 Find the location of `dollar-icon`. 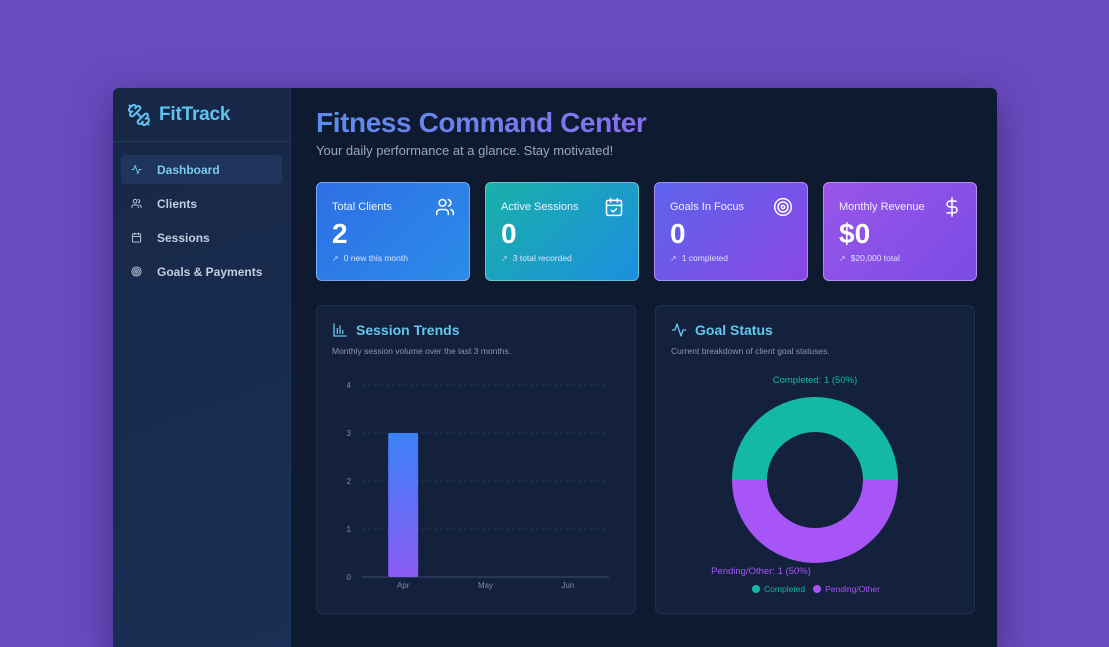

dollar-icon is located at coordinates (952, 207).